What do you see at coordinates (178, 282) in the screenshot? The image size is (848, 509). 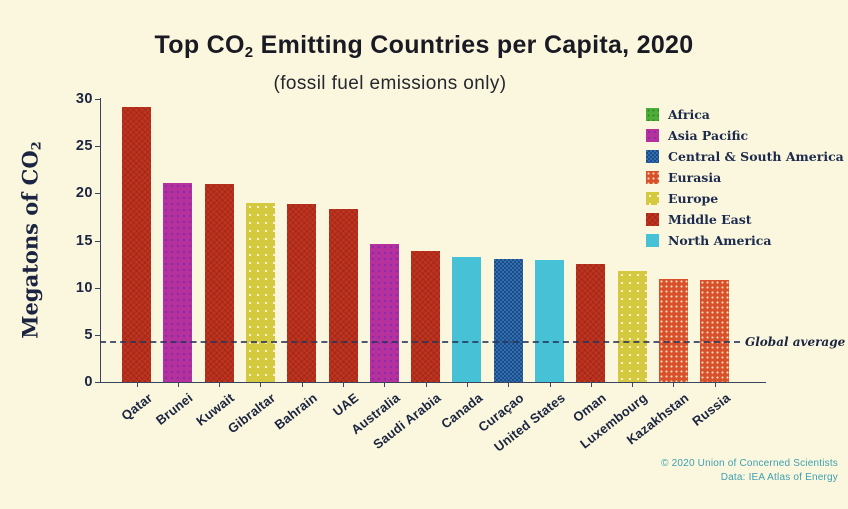 I see `bar-brunei` at bounding box center [178, 282].